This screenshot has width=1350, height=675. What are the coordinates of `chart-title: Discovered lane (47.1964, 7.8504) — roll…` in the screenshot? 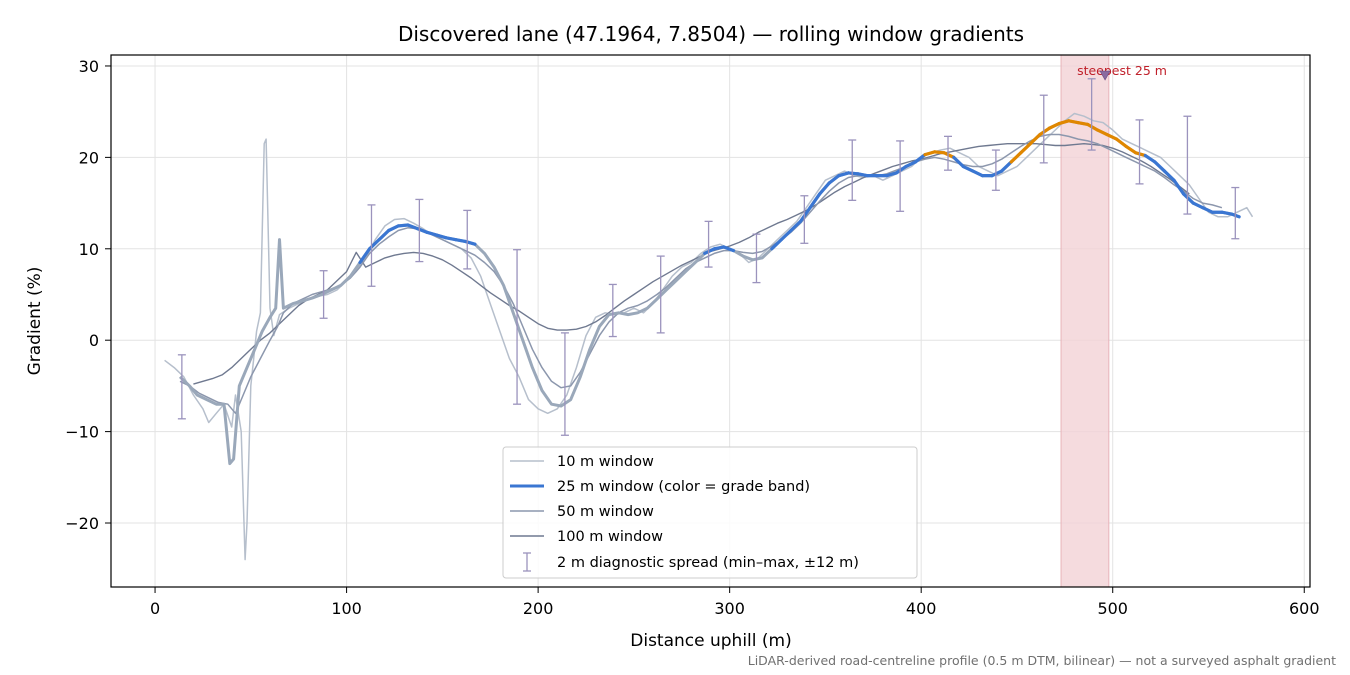 It's located at (711, 34).